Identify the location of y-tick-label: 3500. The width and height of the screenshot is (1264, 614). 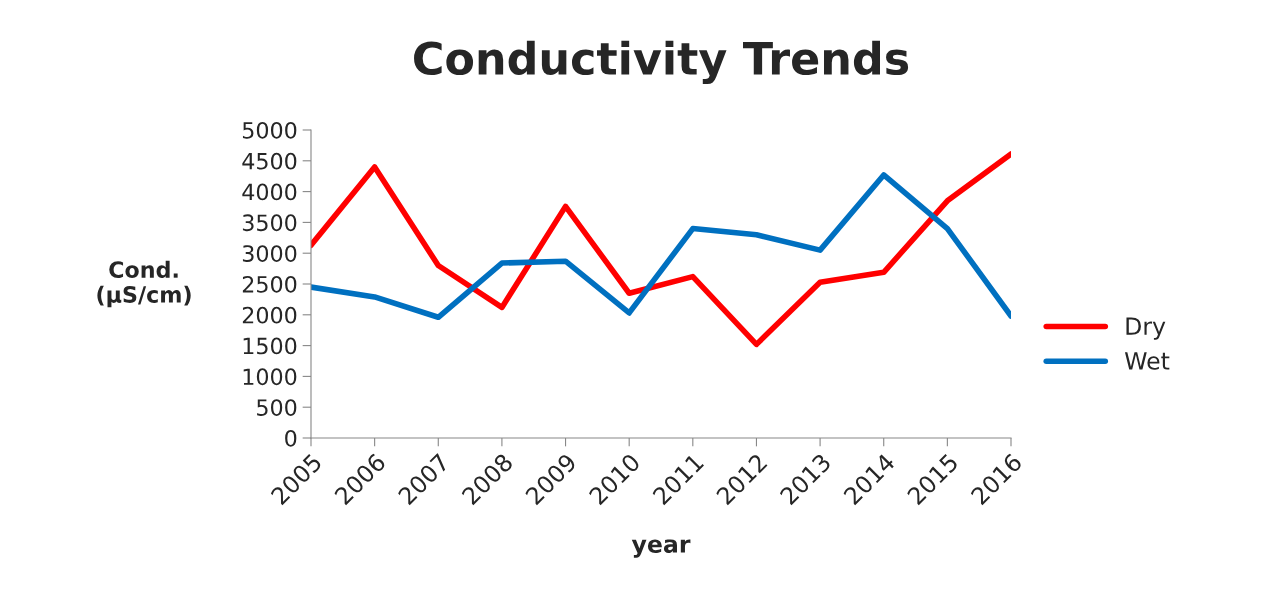
(269, 223).